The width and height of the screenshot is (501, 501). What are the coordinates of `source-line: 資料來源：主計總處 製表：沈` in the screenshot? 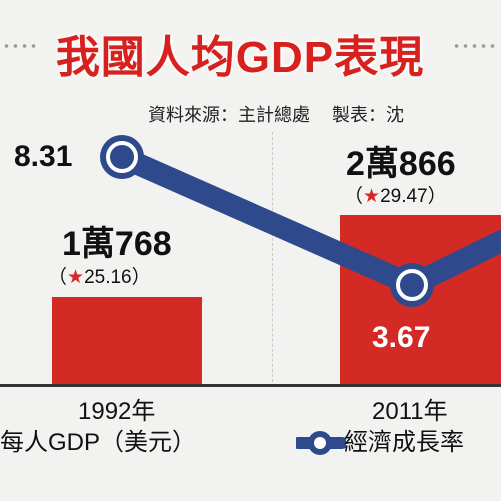 It's located at (324, 115).